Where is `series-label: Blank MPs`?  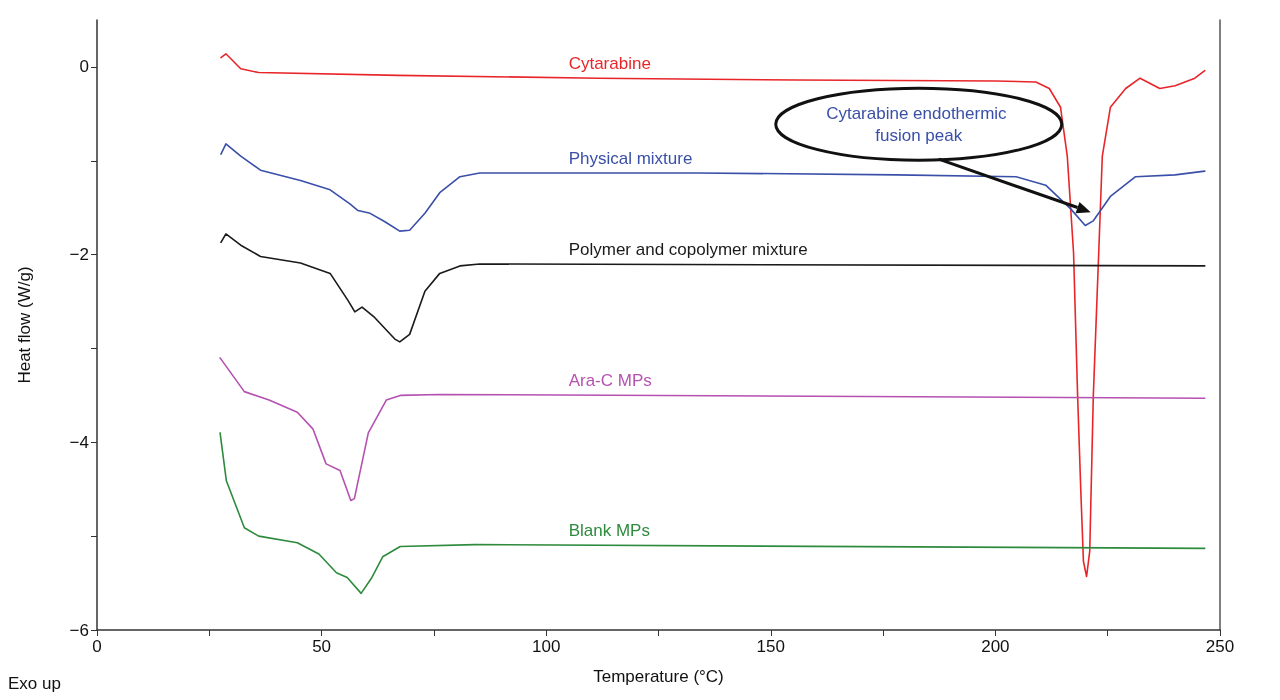 series-label: Blank MPs is located at coordinates (609, 531).